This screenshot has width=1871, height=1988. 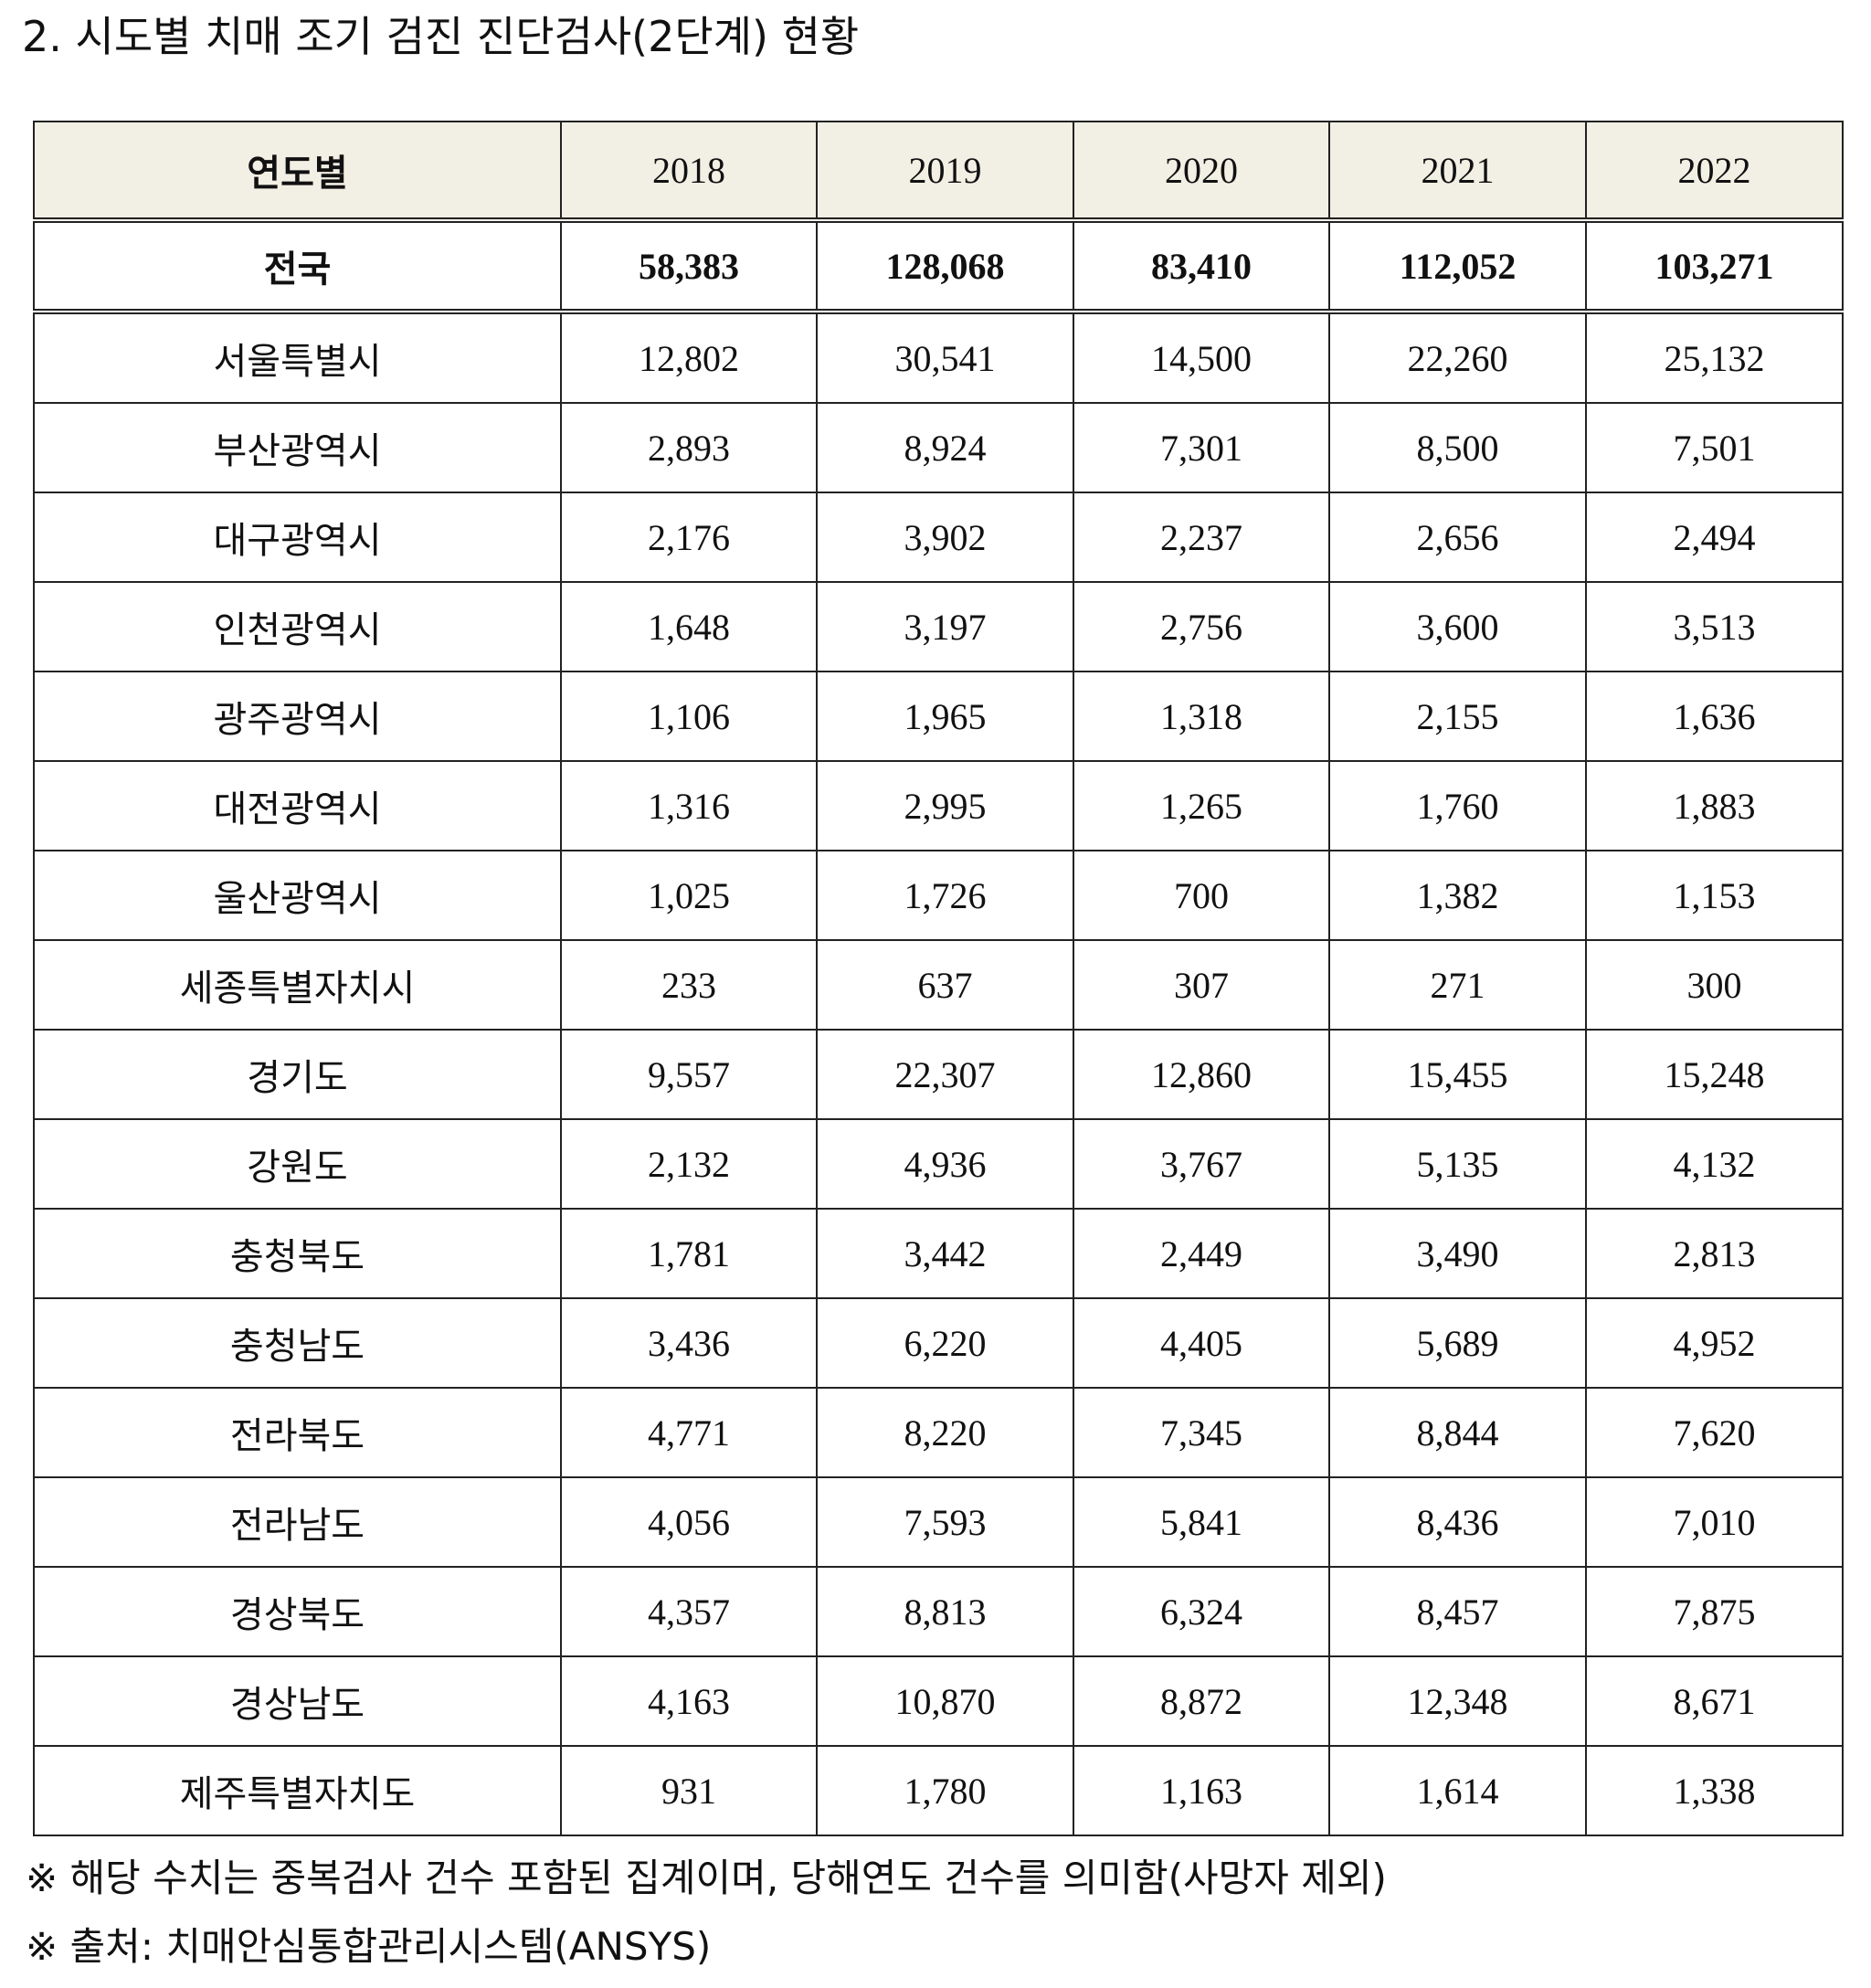 I want to click on header-cell: 2019, so click(x=945, y=172).